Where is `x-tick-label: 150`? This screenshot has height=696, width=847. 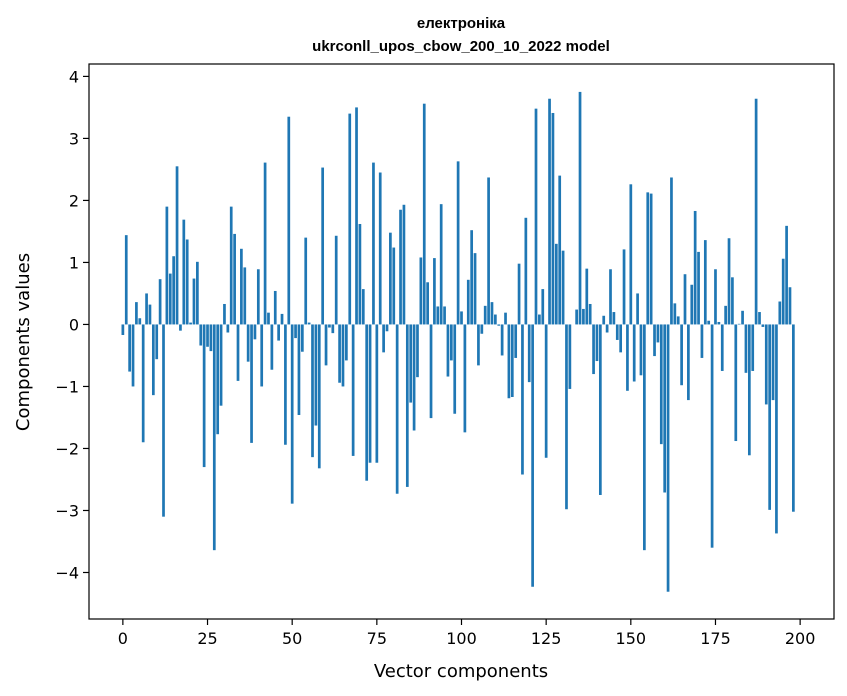
x-tick-label: 150 is located at coordinates (631, 638).